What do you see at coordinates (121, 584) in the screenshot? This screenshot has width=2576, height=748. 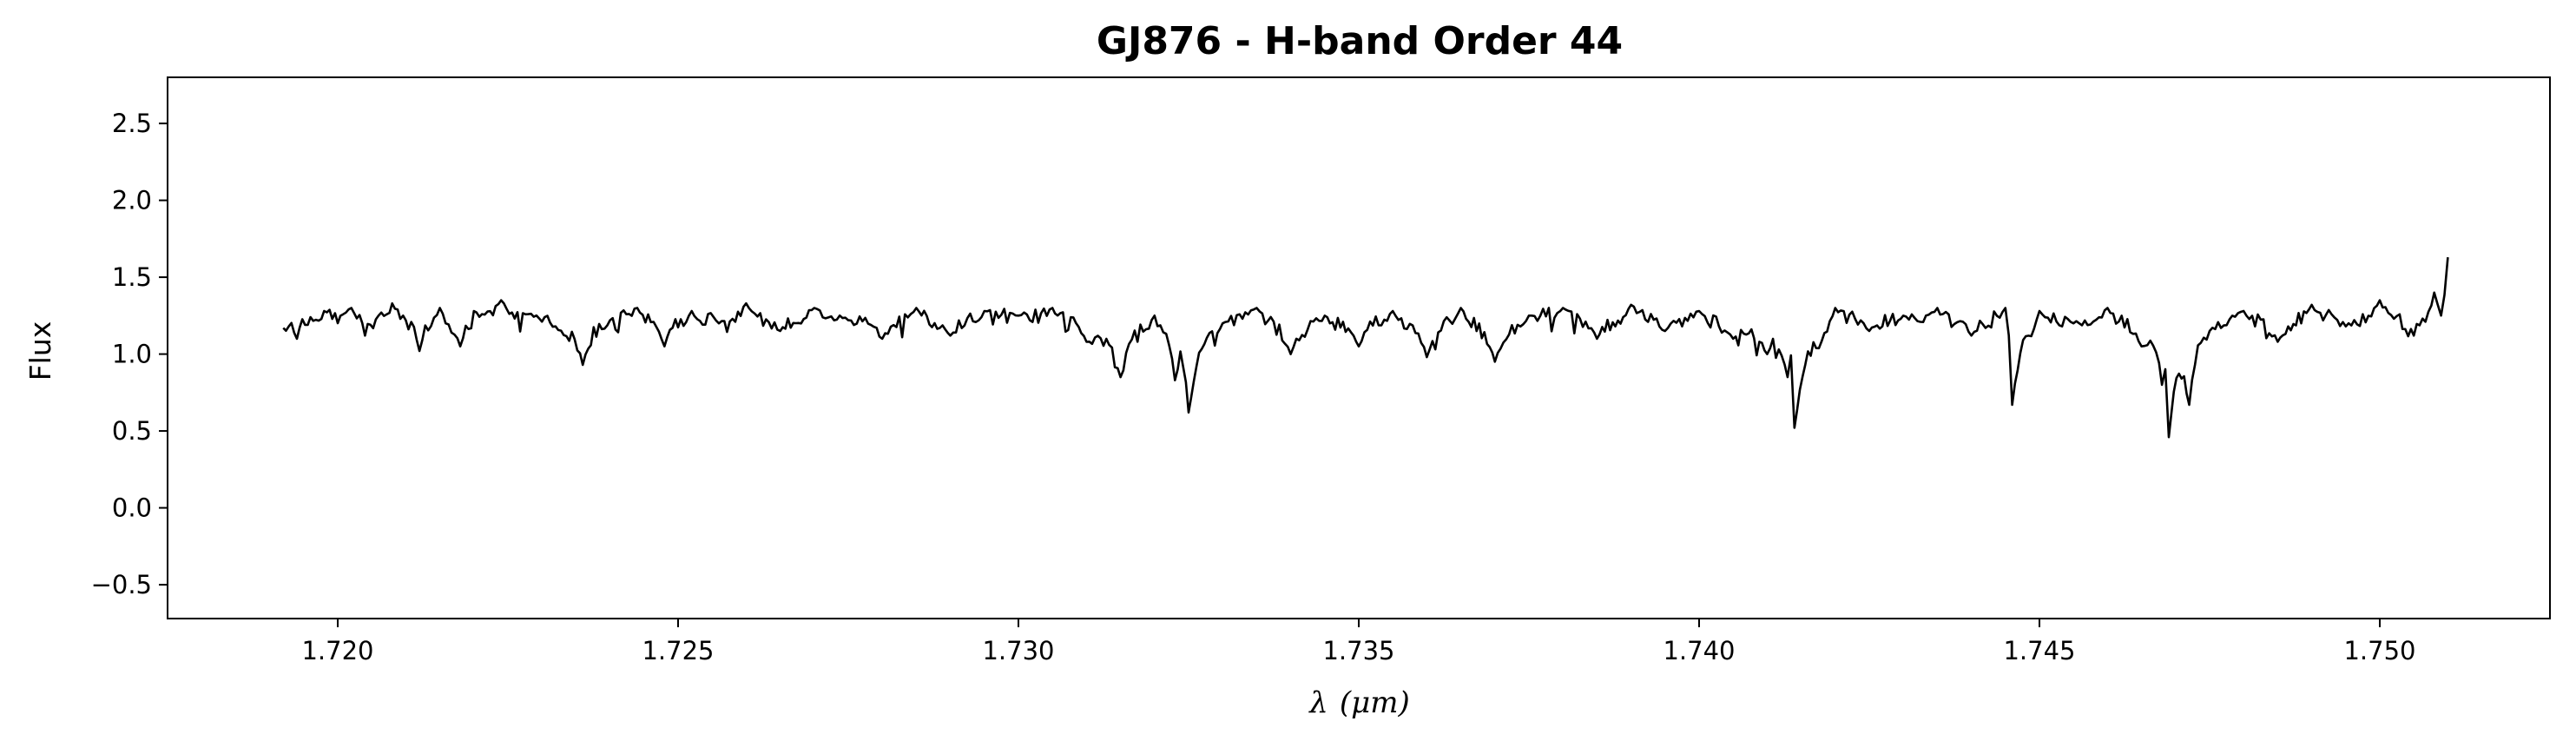 I see `y-tick-label: −0.5` at bounding box center [121, 584].